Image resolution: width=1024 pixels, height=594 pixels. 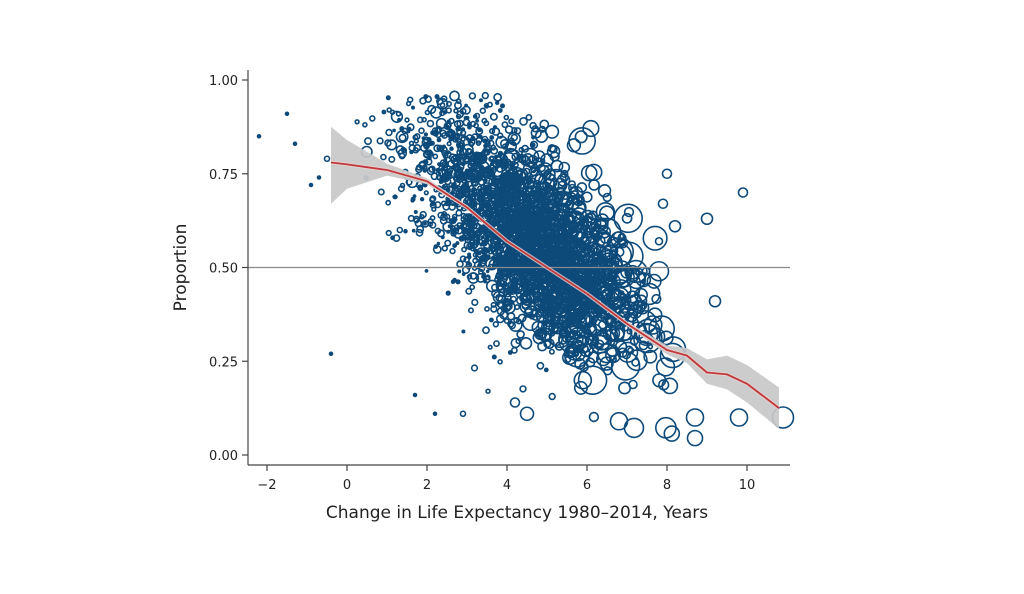 I want to click on y-axis-title: Proportion, so click(x=181, y=268).